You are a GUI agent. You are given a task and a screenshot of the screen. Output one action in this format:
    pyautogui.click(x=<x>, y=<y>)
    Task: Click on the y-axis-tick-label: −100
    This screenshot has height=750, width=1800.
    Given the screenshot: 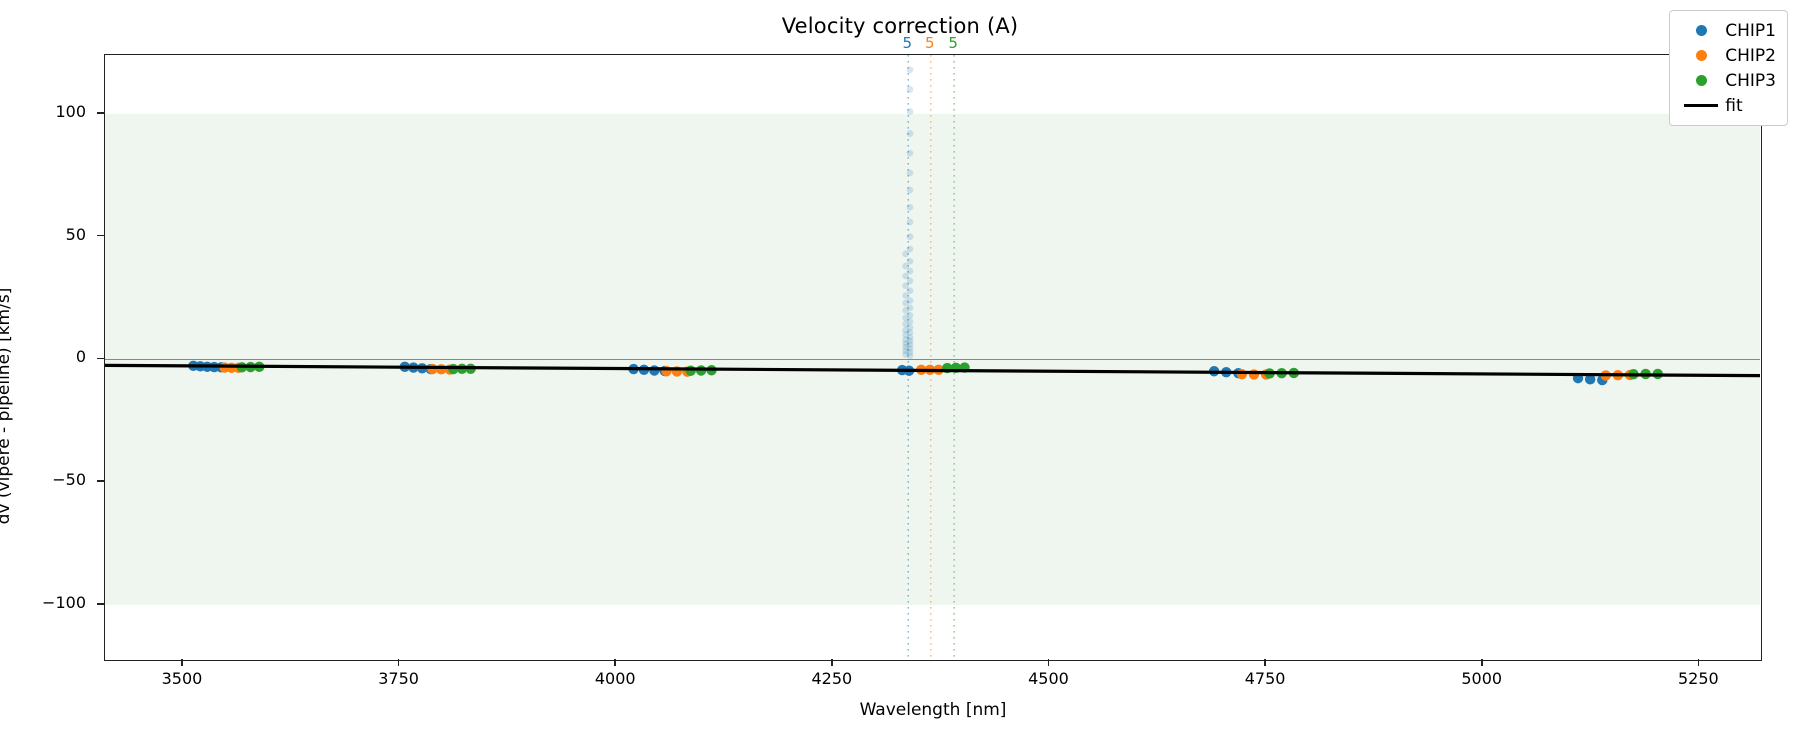 What is the action you would take?
    pyautogui.click(x=64, y=602)
    